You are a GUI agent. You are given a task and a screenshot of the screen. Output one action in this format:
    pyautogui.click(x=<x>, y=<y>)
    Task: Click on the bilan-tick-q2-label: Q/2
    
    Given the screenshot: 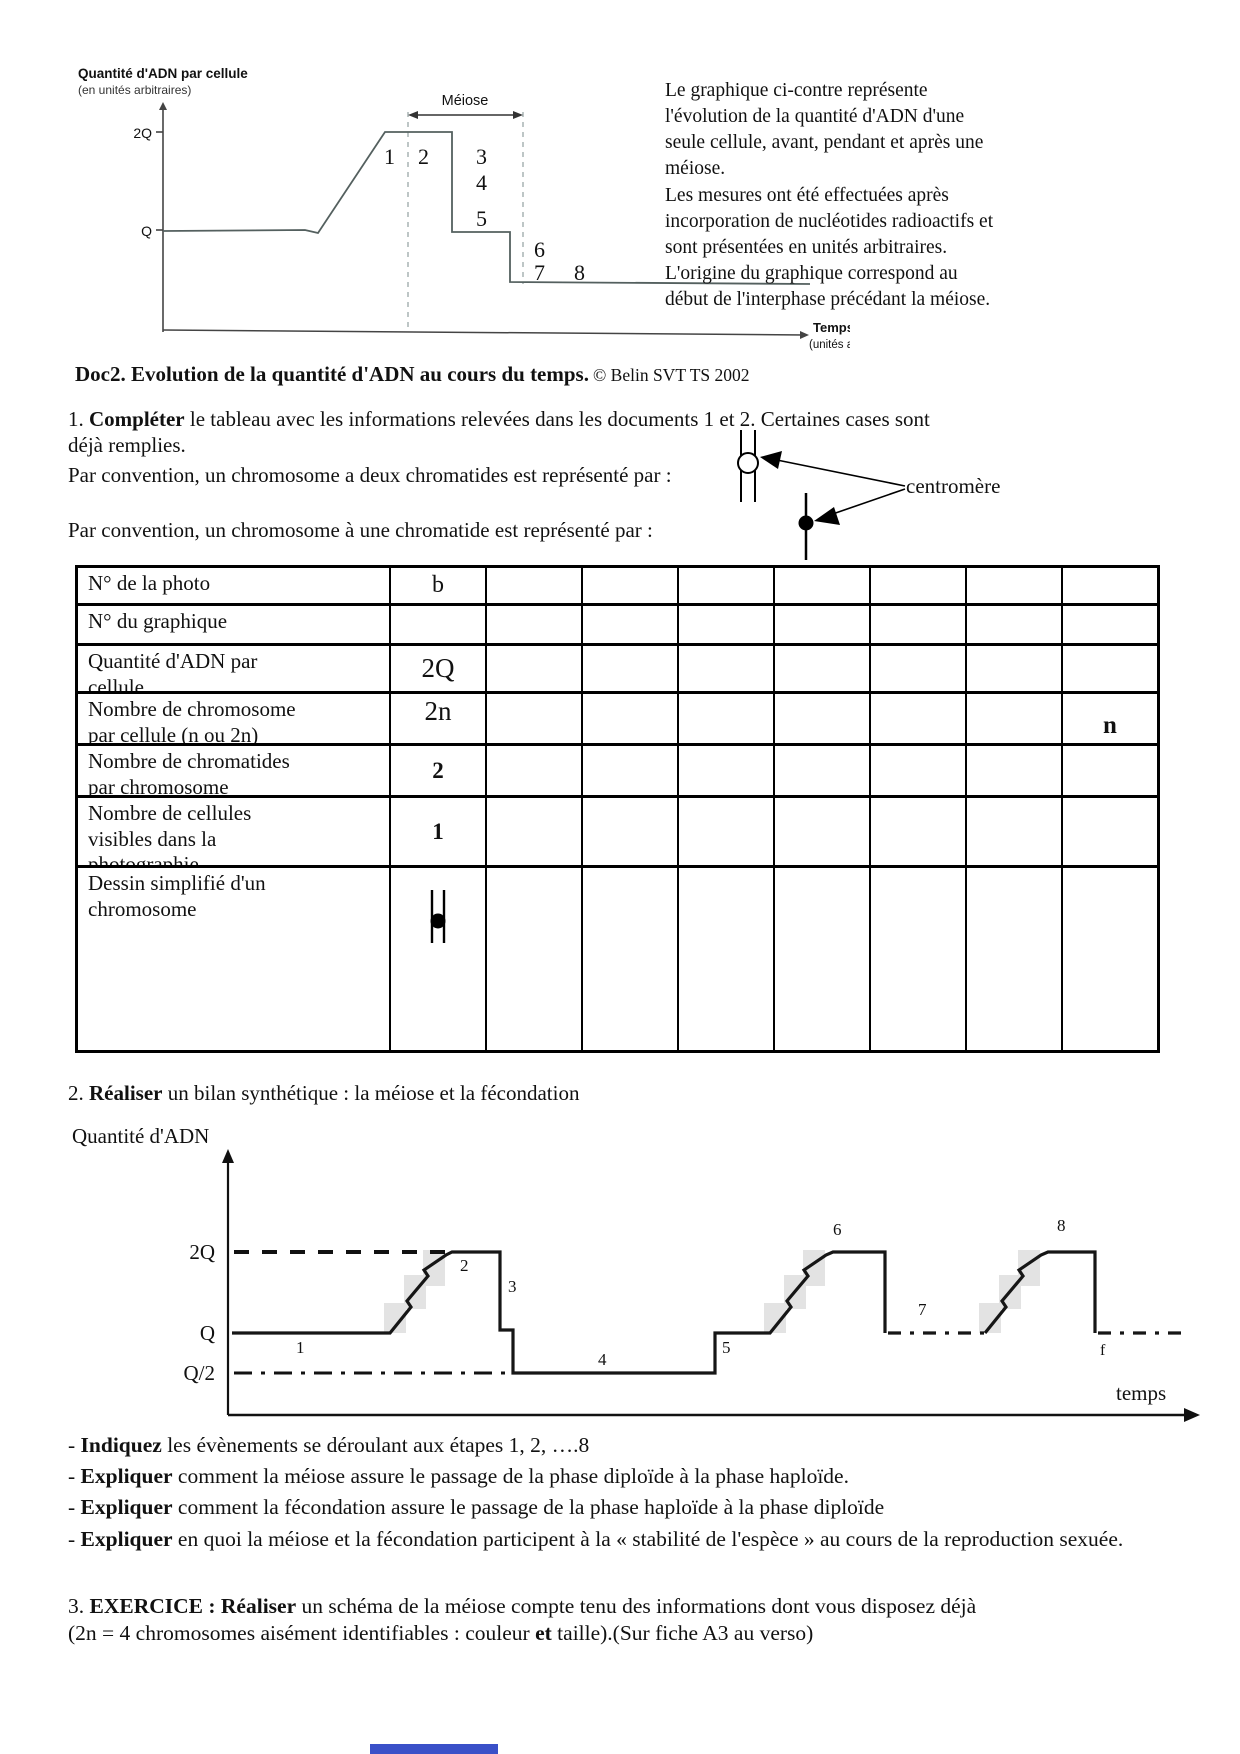 What is the action you would take?
    pyautogui.click(x=200, y=1373)
    